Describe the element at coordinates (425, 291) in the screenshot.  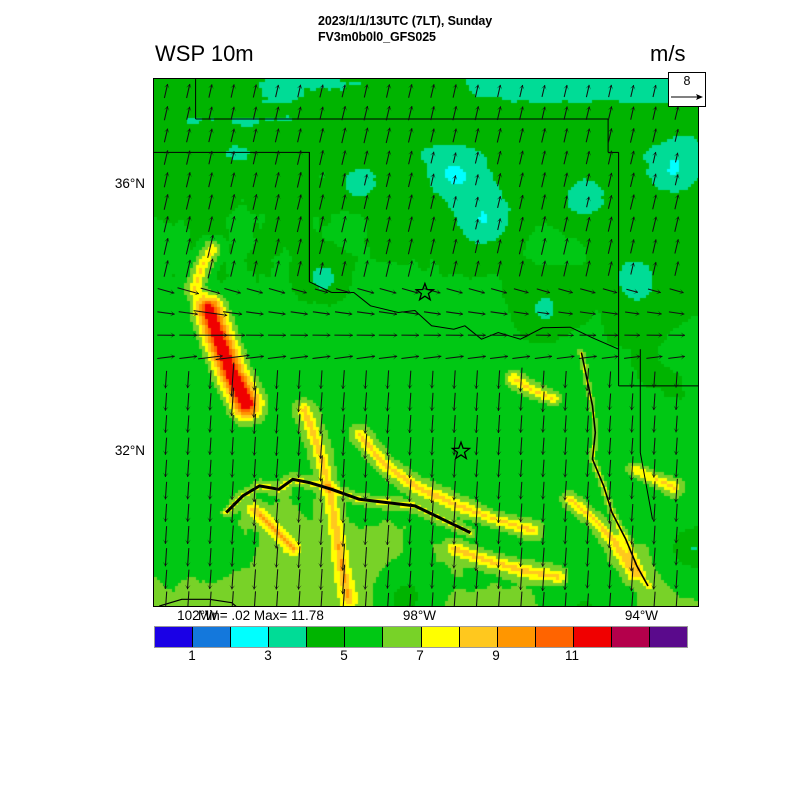
I see `station-marker-star` at that location.